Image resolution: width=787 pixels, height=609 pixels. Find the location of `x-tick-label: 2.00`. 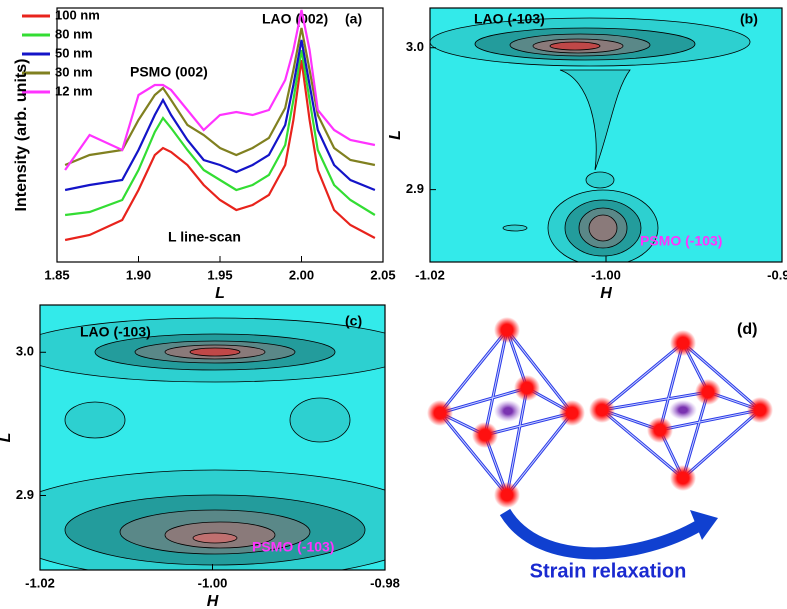

x-tick-label: 2.00 is located at coordinates (301, 274).